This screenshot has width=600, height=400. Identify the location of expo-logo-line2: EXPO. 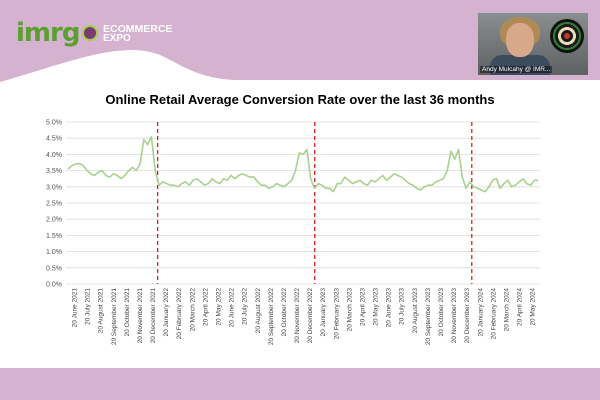
(117, 38).